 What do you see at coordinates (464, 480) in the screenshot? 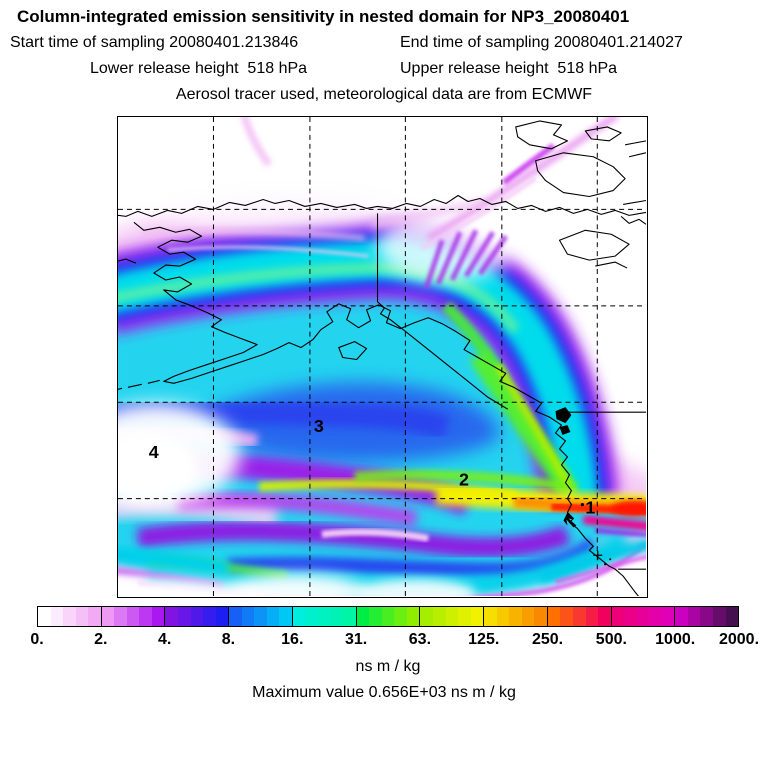
I see `map-marker-label-2: 2` at bounding box center [464, 480].